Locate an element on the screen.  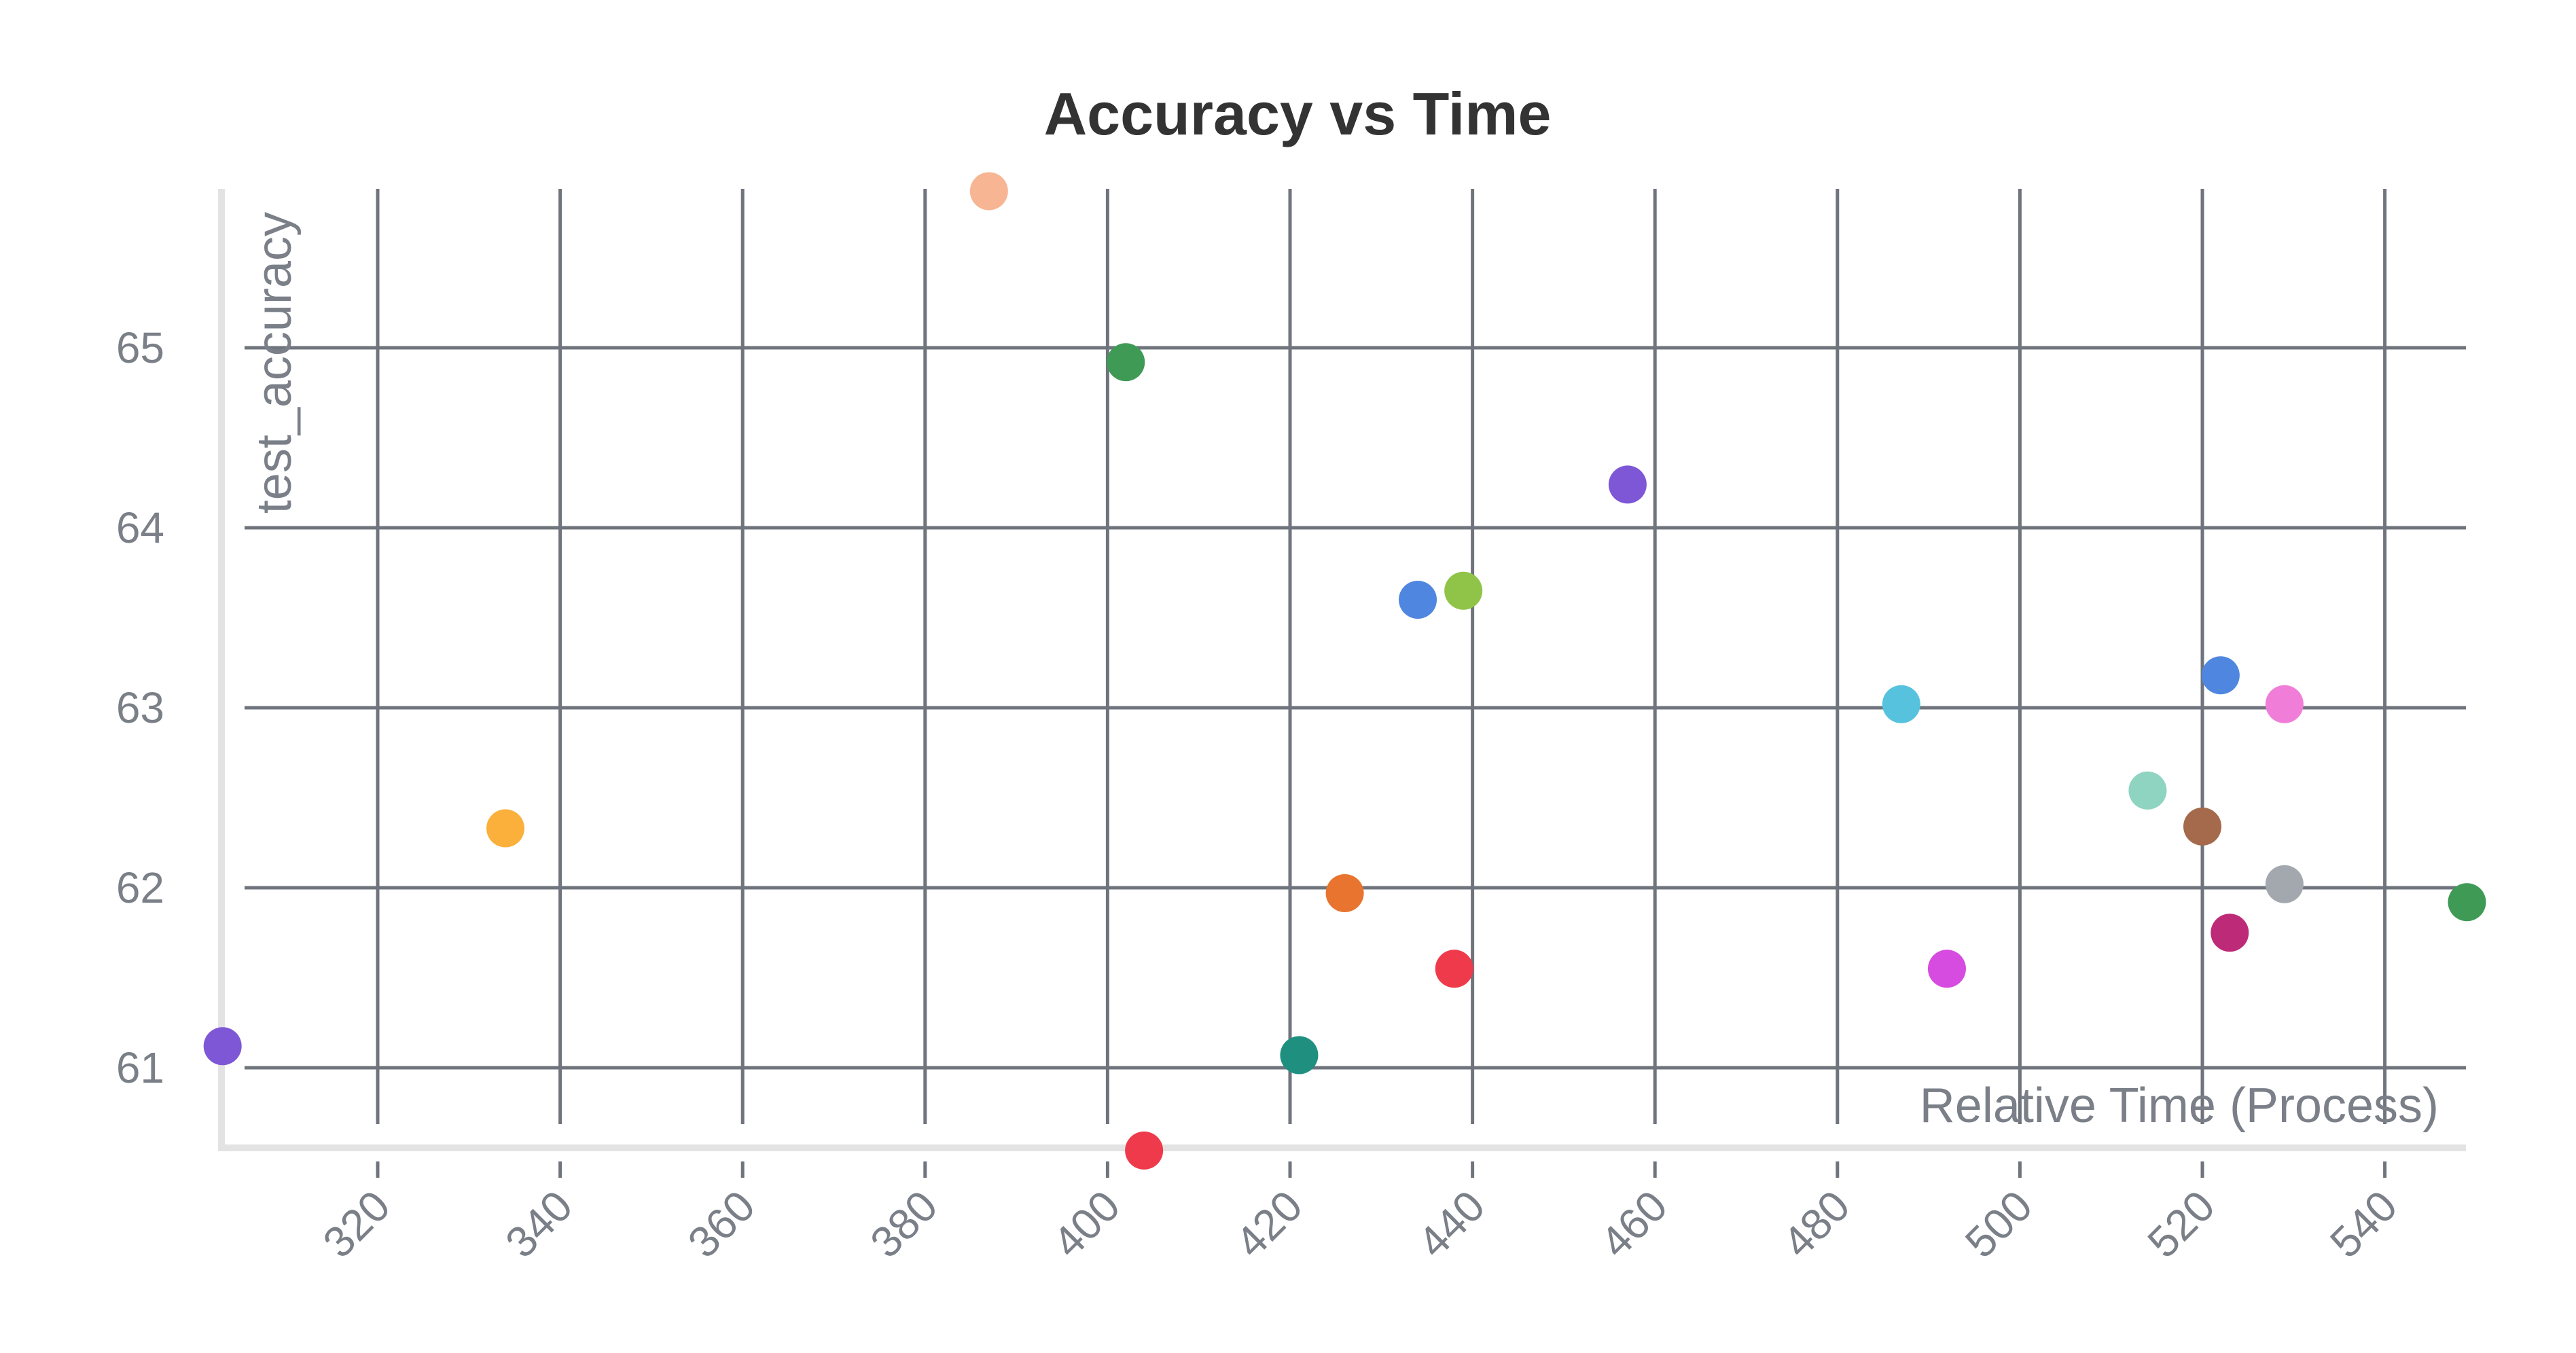
x-tick-label: 460 is located at coordinates (1634, 1224).